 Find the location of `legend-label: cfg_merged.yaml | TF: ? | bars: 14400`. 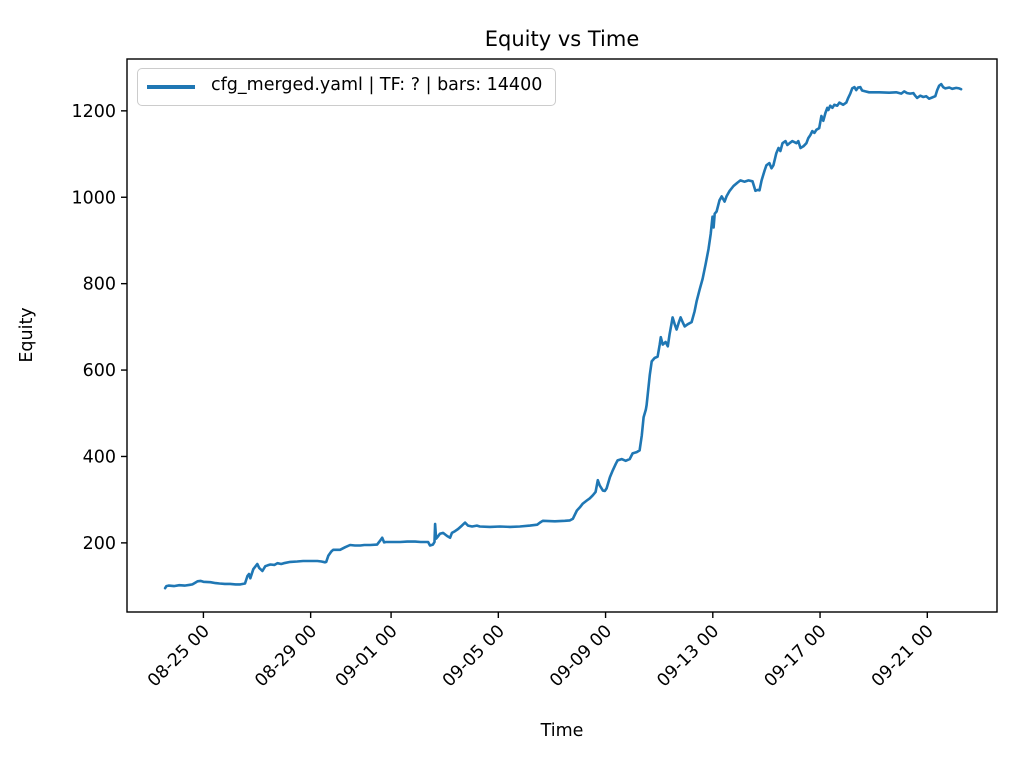

legend-label: cfg_merged.yaml | TF: ? | bars: 14400 is located at coordinates (377, 85).